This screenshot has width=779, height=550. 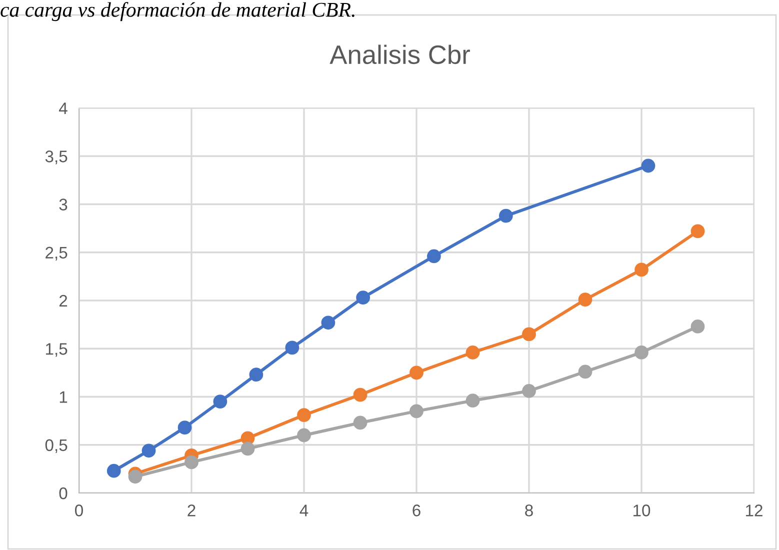 What do you see at coordinates (304, 510) in the screenshot?
I see `x-tick-label: 4` at bounding box center [304, 510].